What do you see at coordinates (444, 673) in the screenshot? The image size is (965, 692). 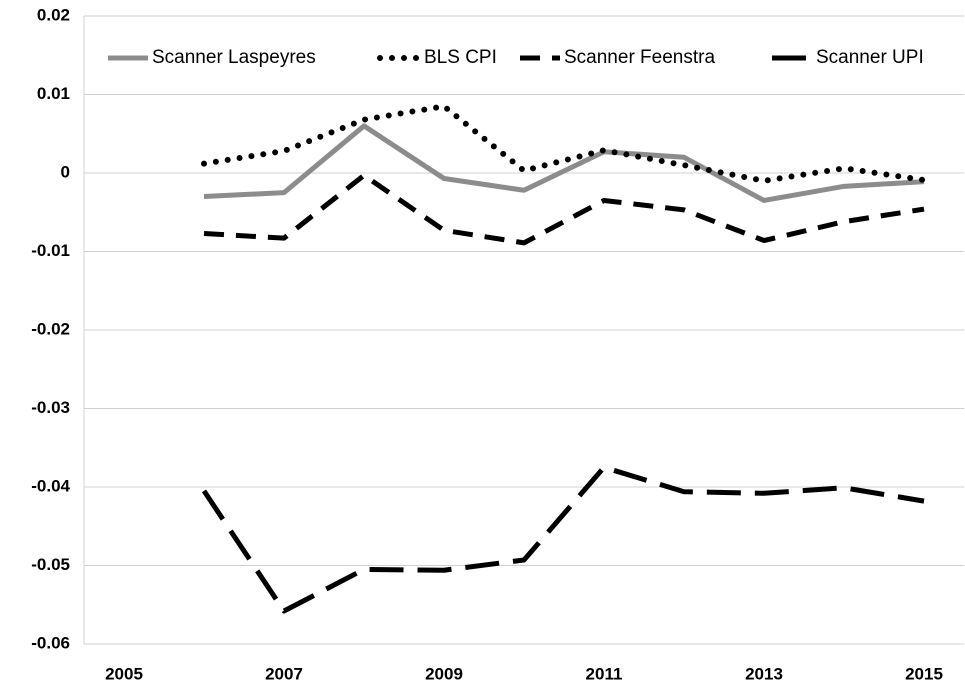 I see `x-tick-label: 2009` at bounding box center [444, 673].